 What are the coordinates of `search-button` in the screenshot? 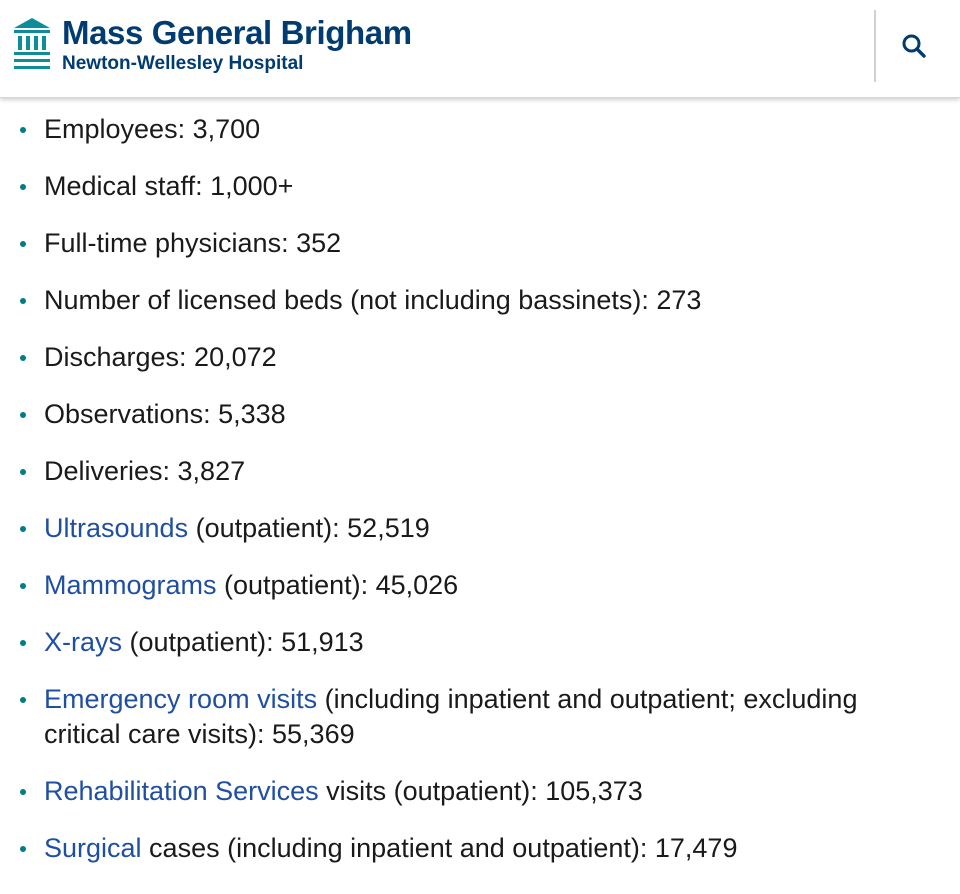 It's located at (914, 46).